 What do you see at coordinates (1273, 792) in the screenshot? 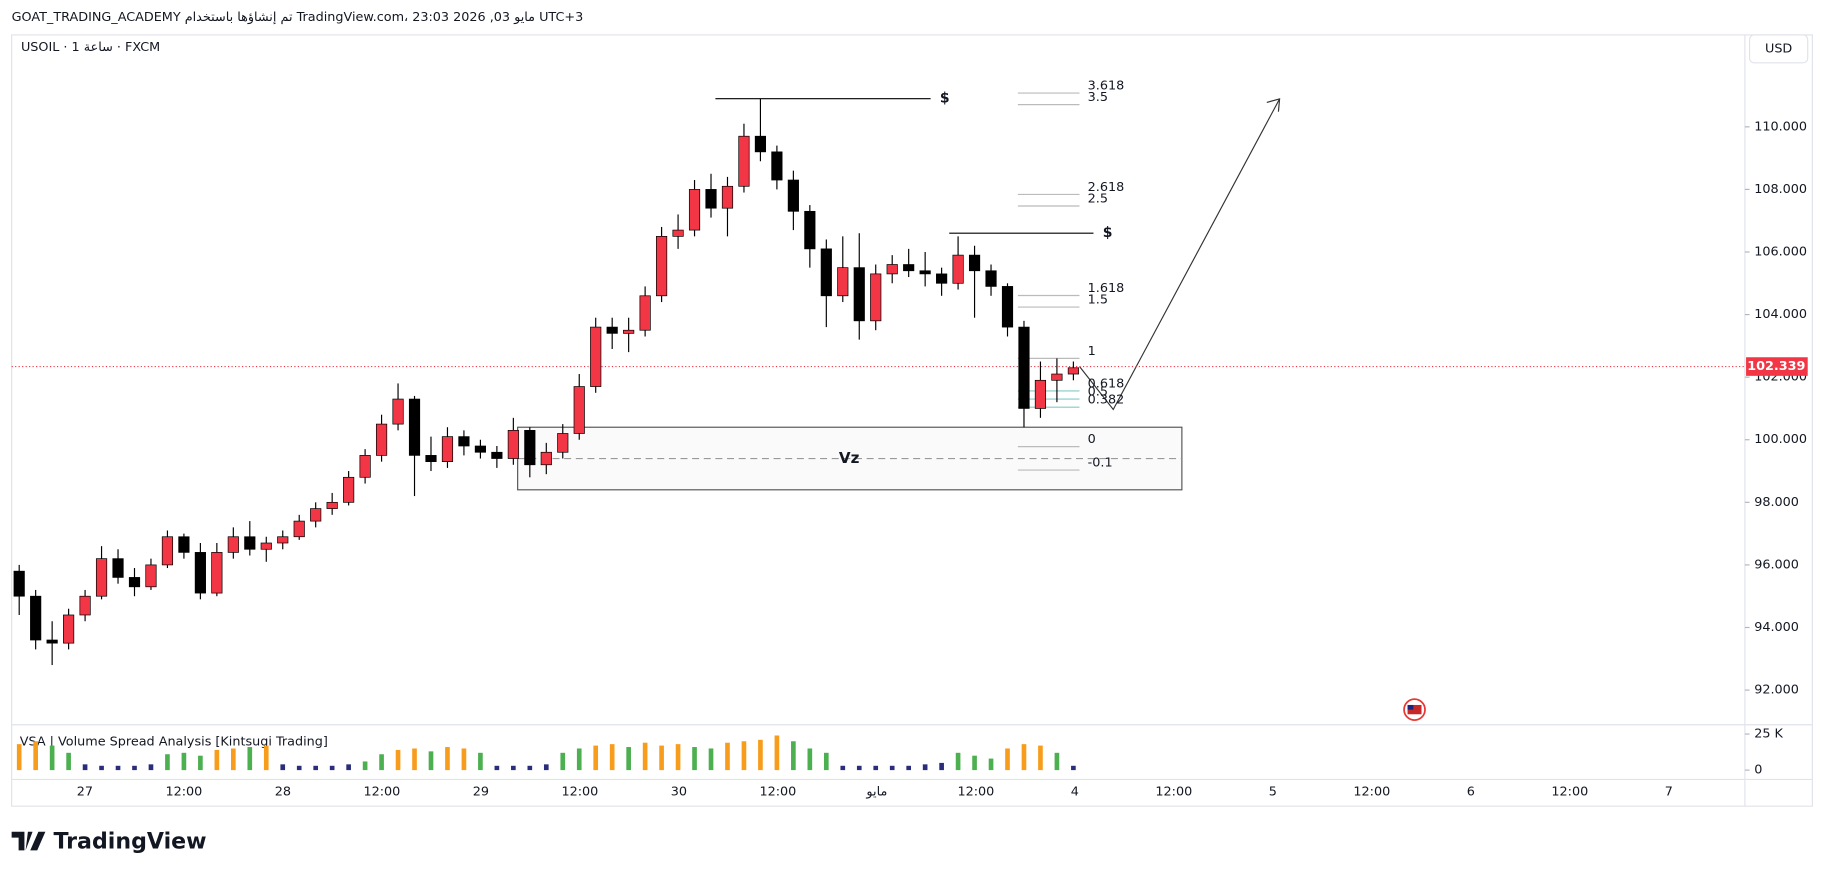
I see `x-tick-label: 5` at bounding box center [1273, 792].